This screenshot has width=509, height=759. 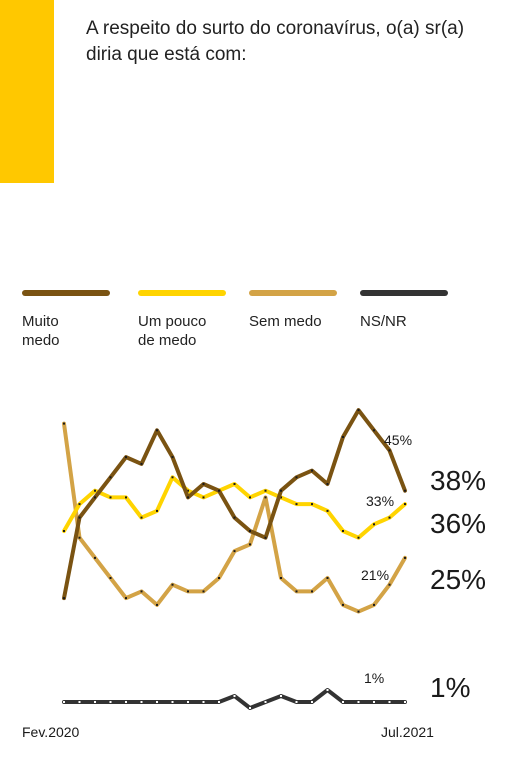 What do you see at coordinates (40, 321) in the screenshot?
I see `legend-label-line: Muito` at bounding box center [40, 321].